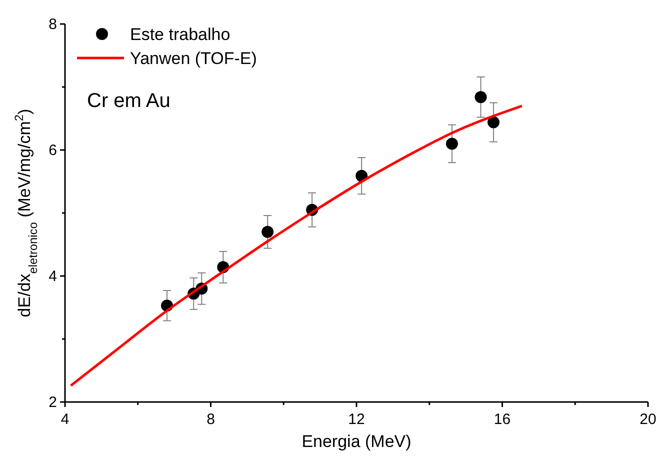  I want to click on x-axis-title: Energia (MeV), so click(357, 441).